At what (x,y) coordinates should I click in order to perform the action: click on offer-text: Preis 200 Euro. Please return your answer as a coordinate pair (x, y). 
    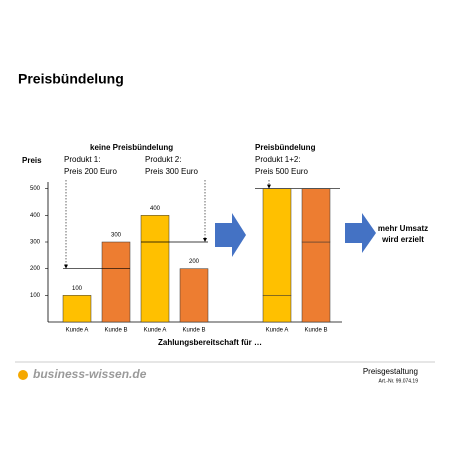
    Looking at the image, I should click on (90, 171).